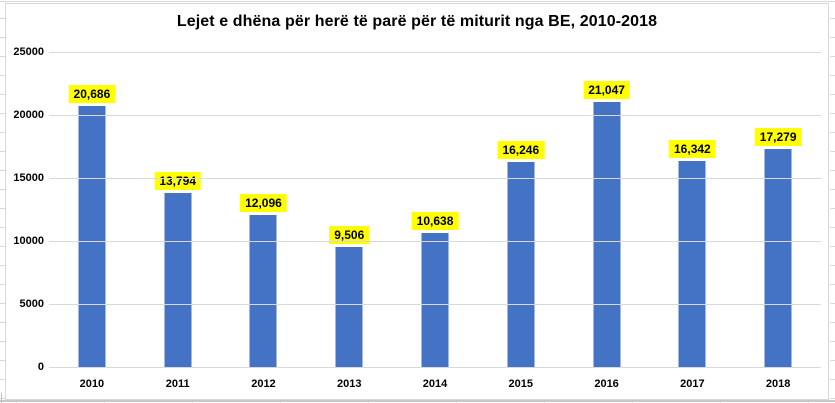  I want to click on bar-2016, so click(607, 234).